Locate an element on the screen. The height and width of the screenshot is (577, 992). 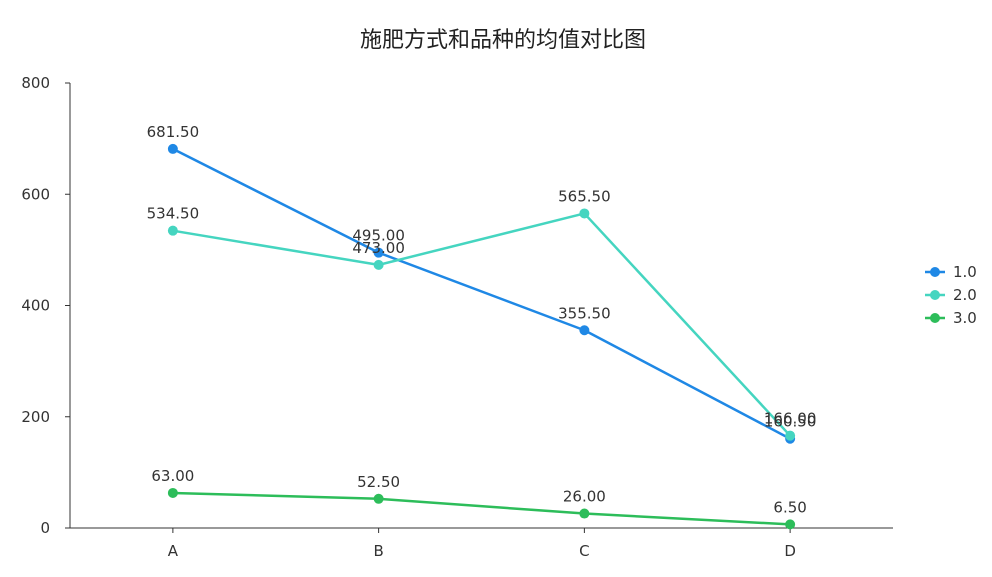
data-label: 6.50 is located at coordinates (789, 507).